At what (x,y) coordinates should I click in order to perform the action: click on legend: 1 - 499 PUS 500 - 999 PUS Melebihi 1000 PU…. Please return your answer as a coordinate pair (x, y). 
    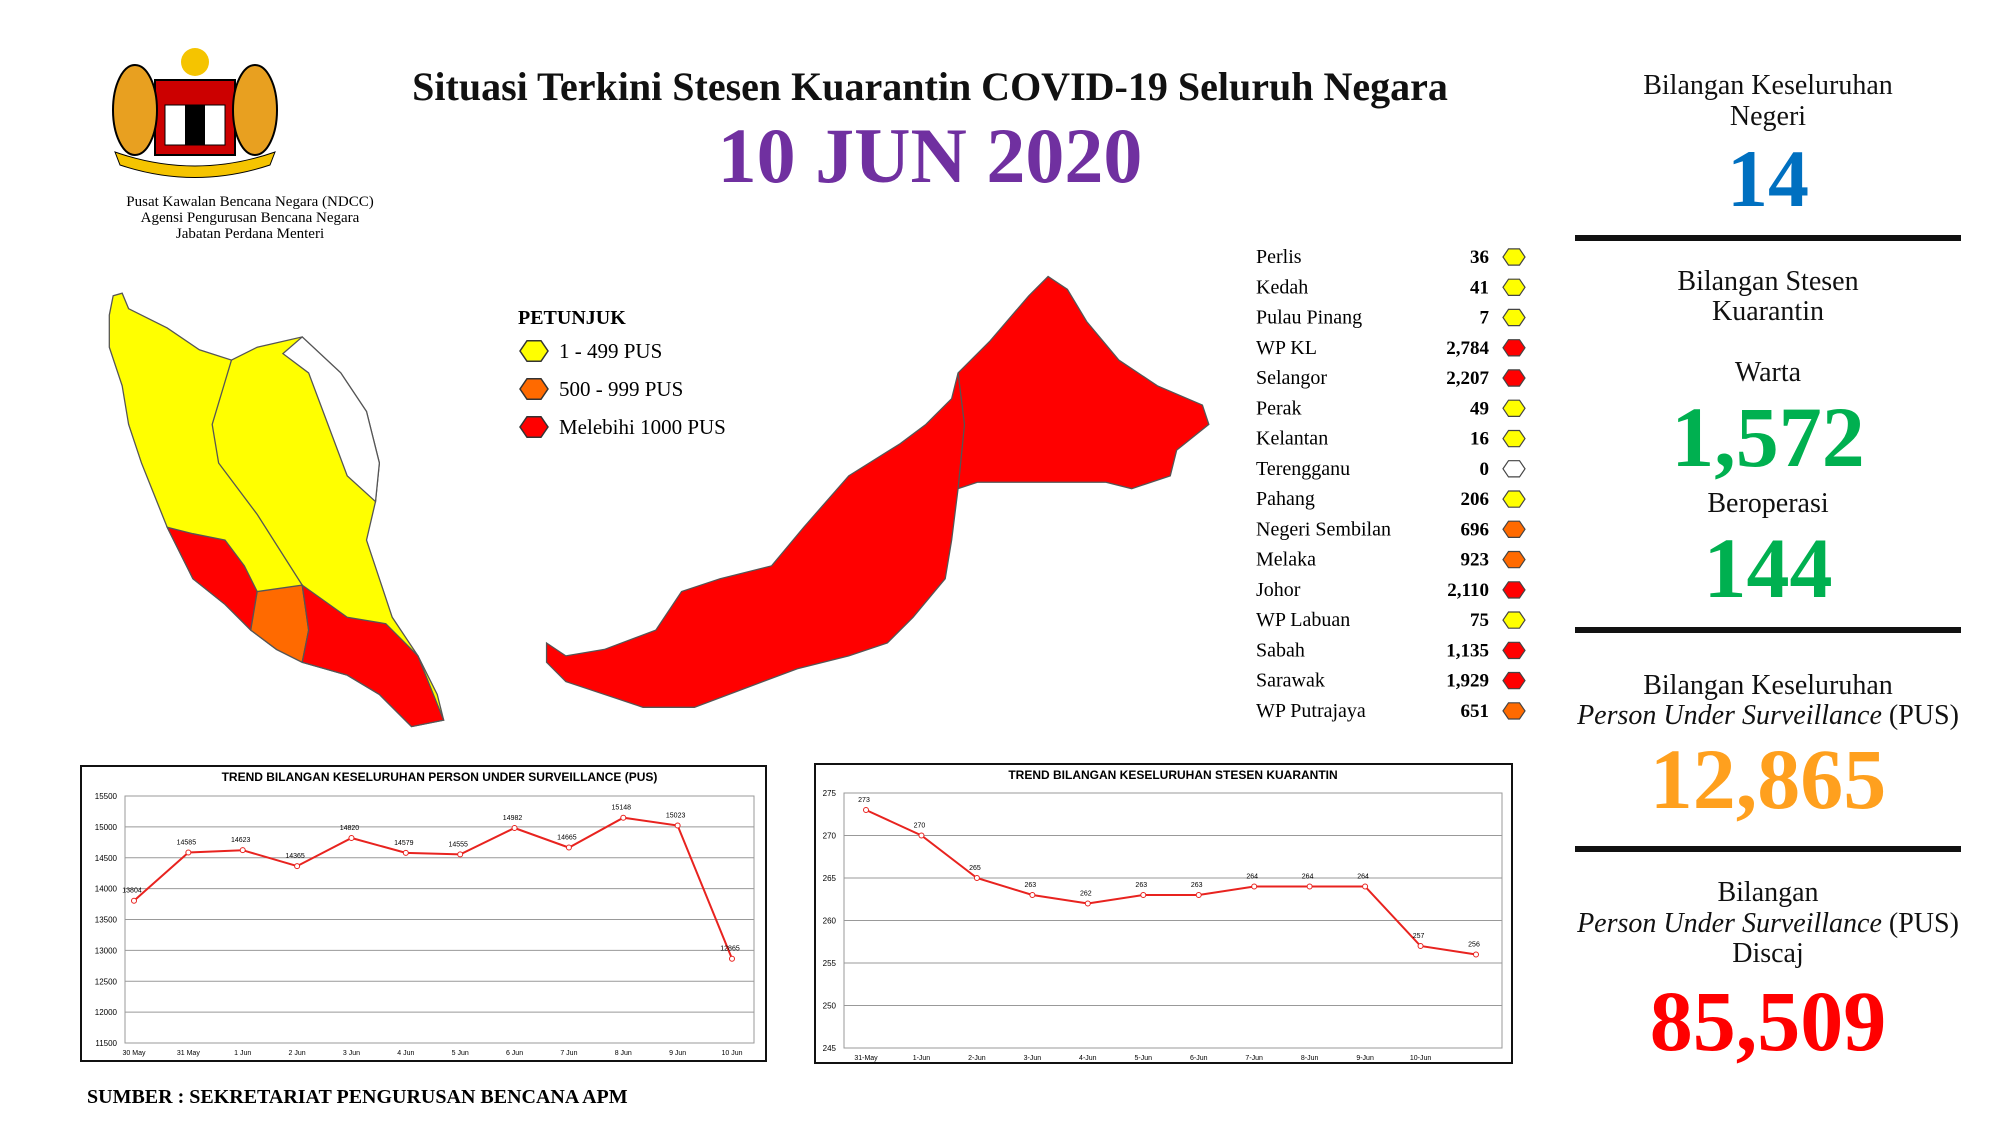
    Looking at the image, I should click on (622, 389).